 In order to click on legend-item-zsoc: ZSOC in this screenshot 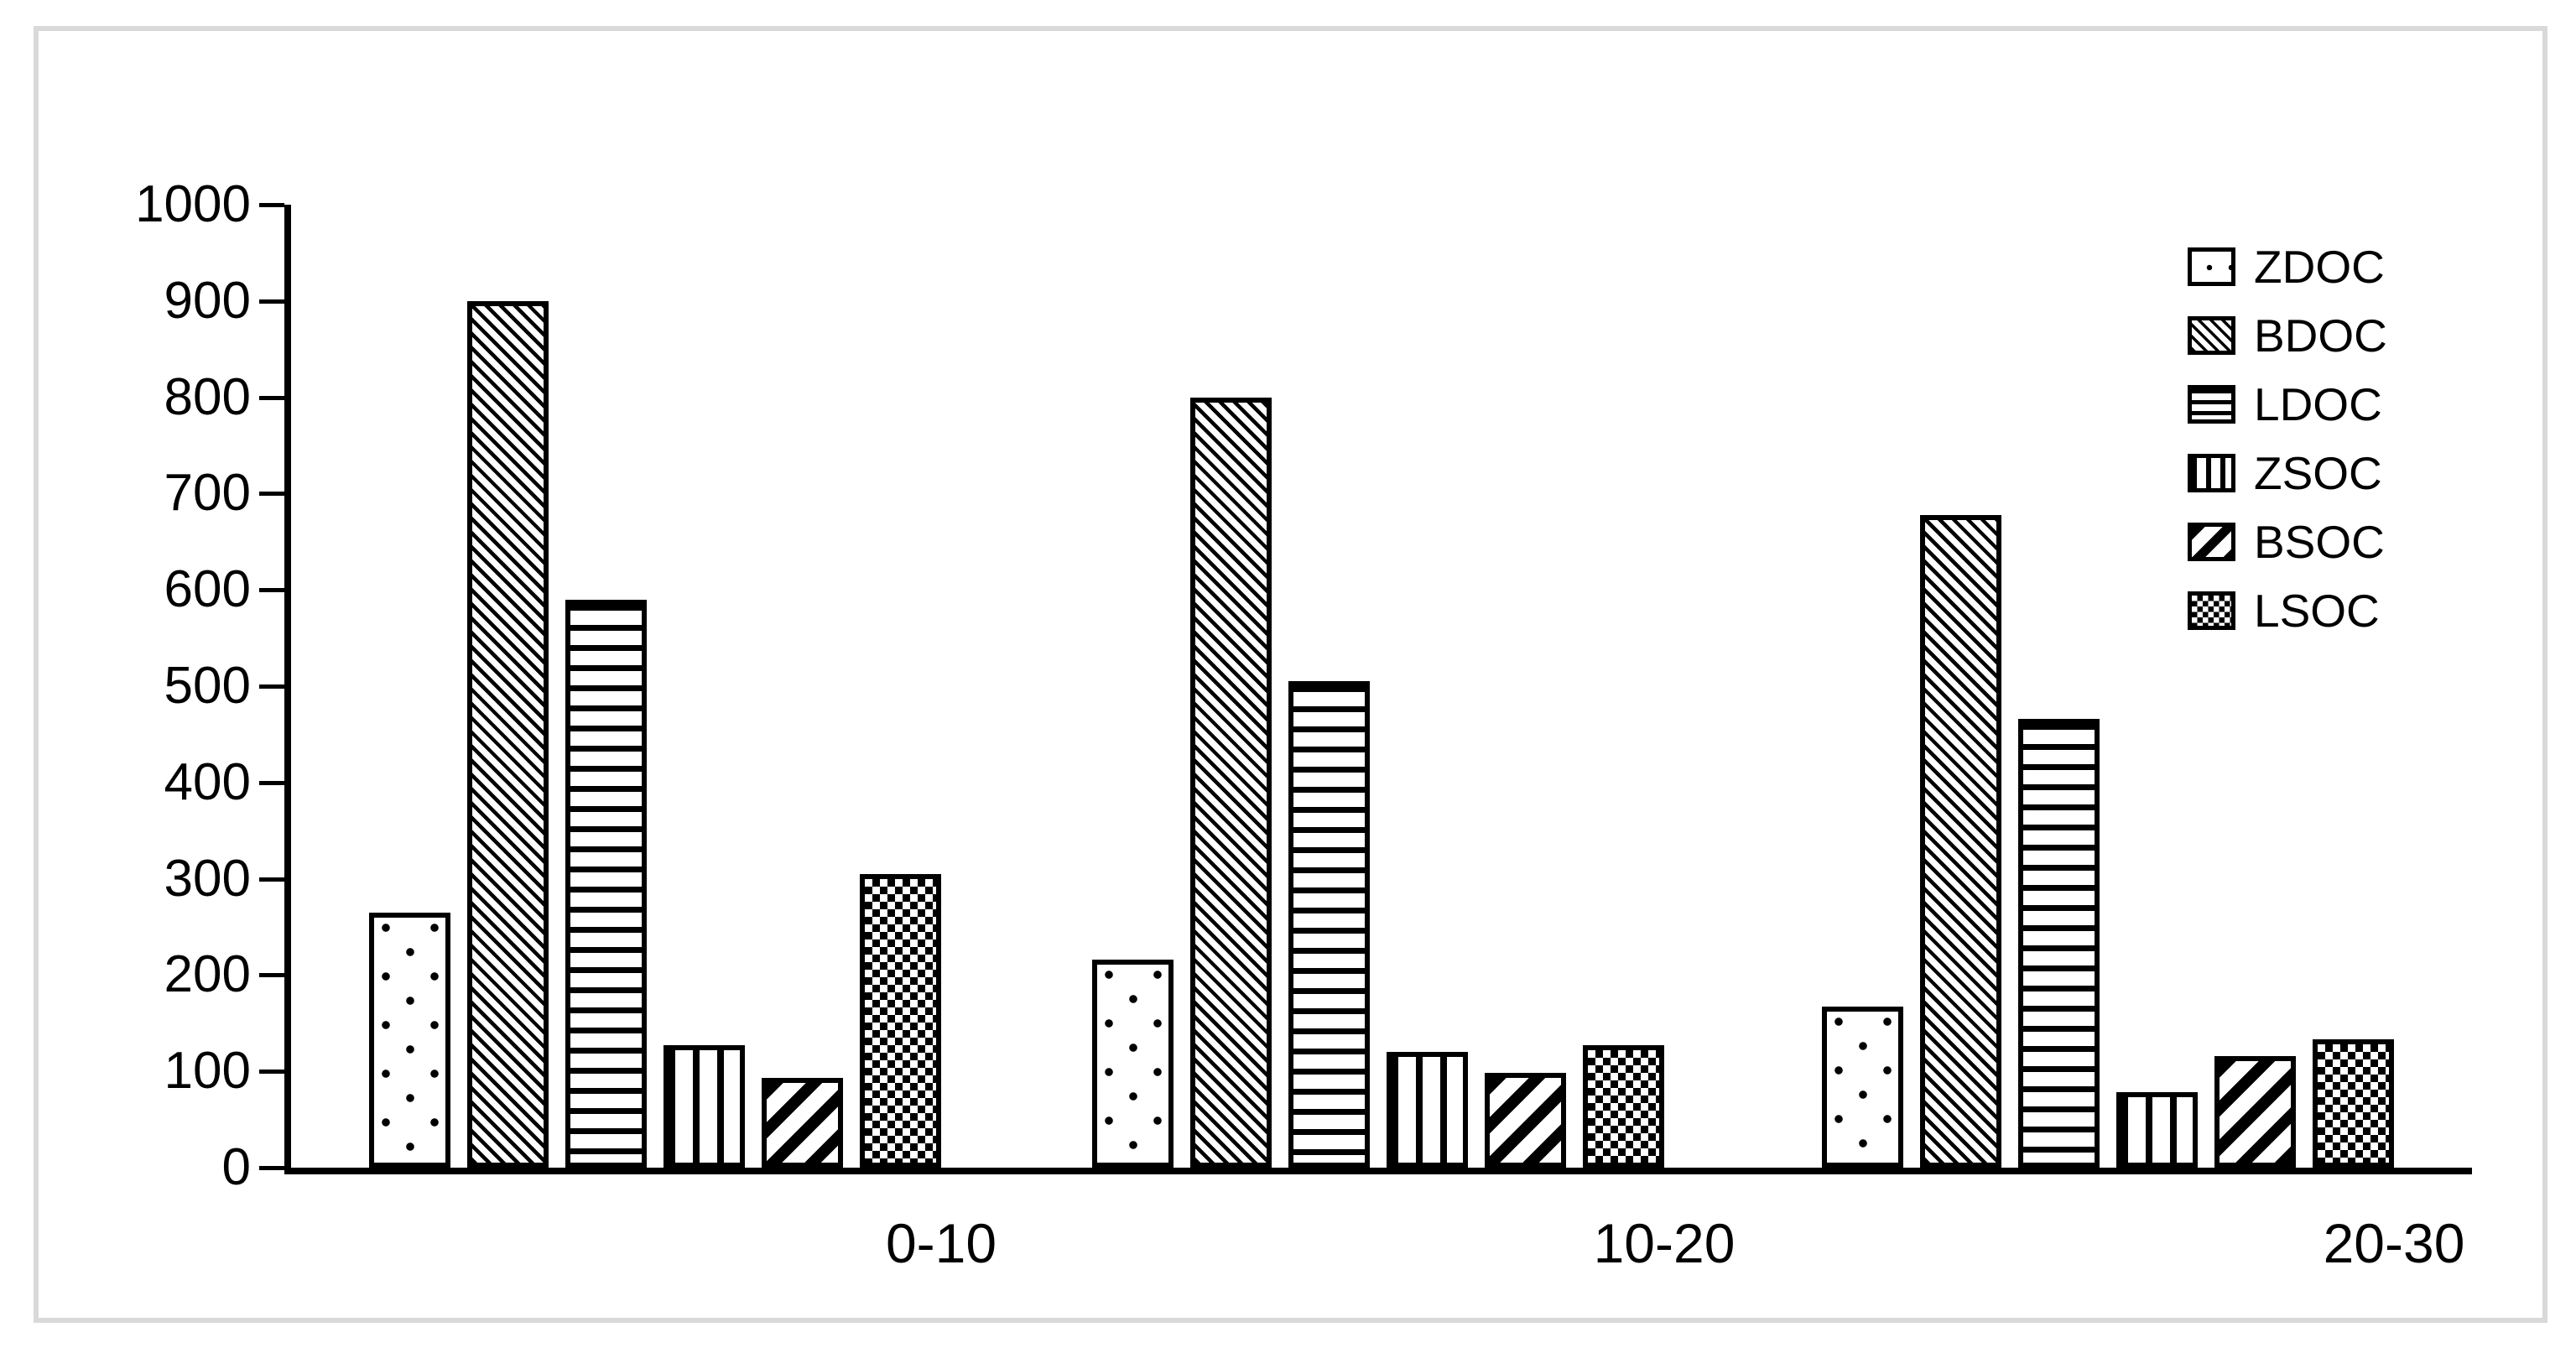, I will do `click(2287, 473)`.